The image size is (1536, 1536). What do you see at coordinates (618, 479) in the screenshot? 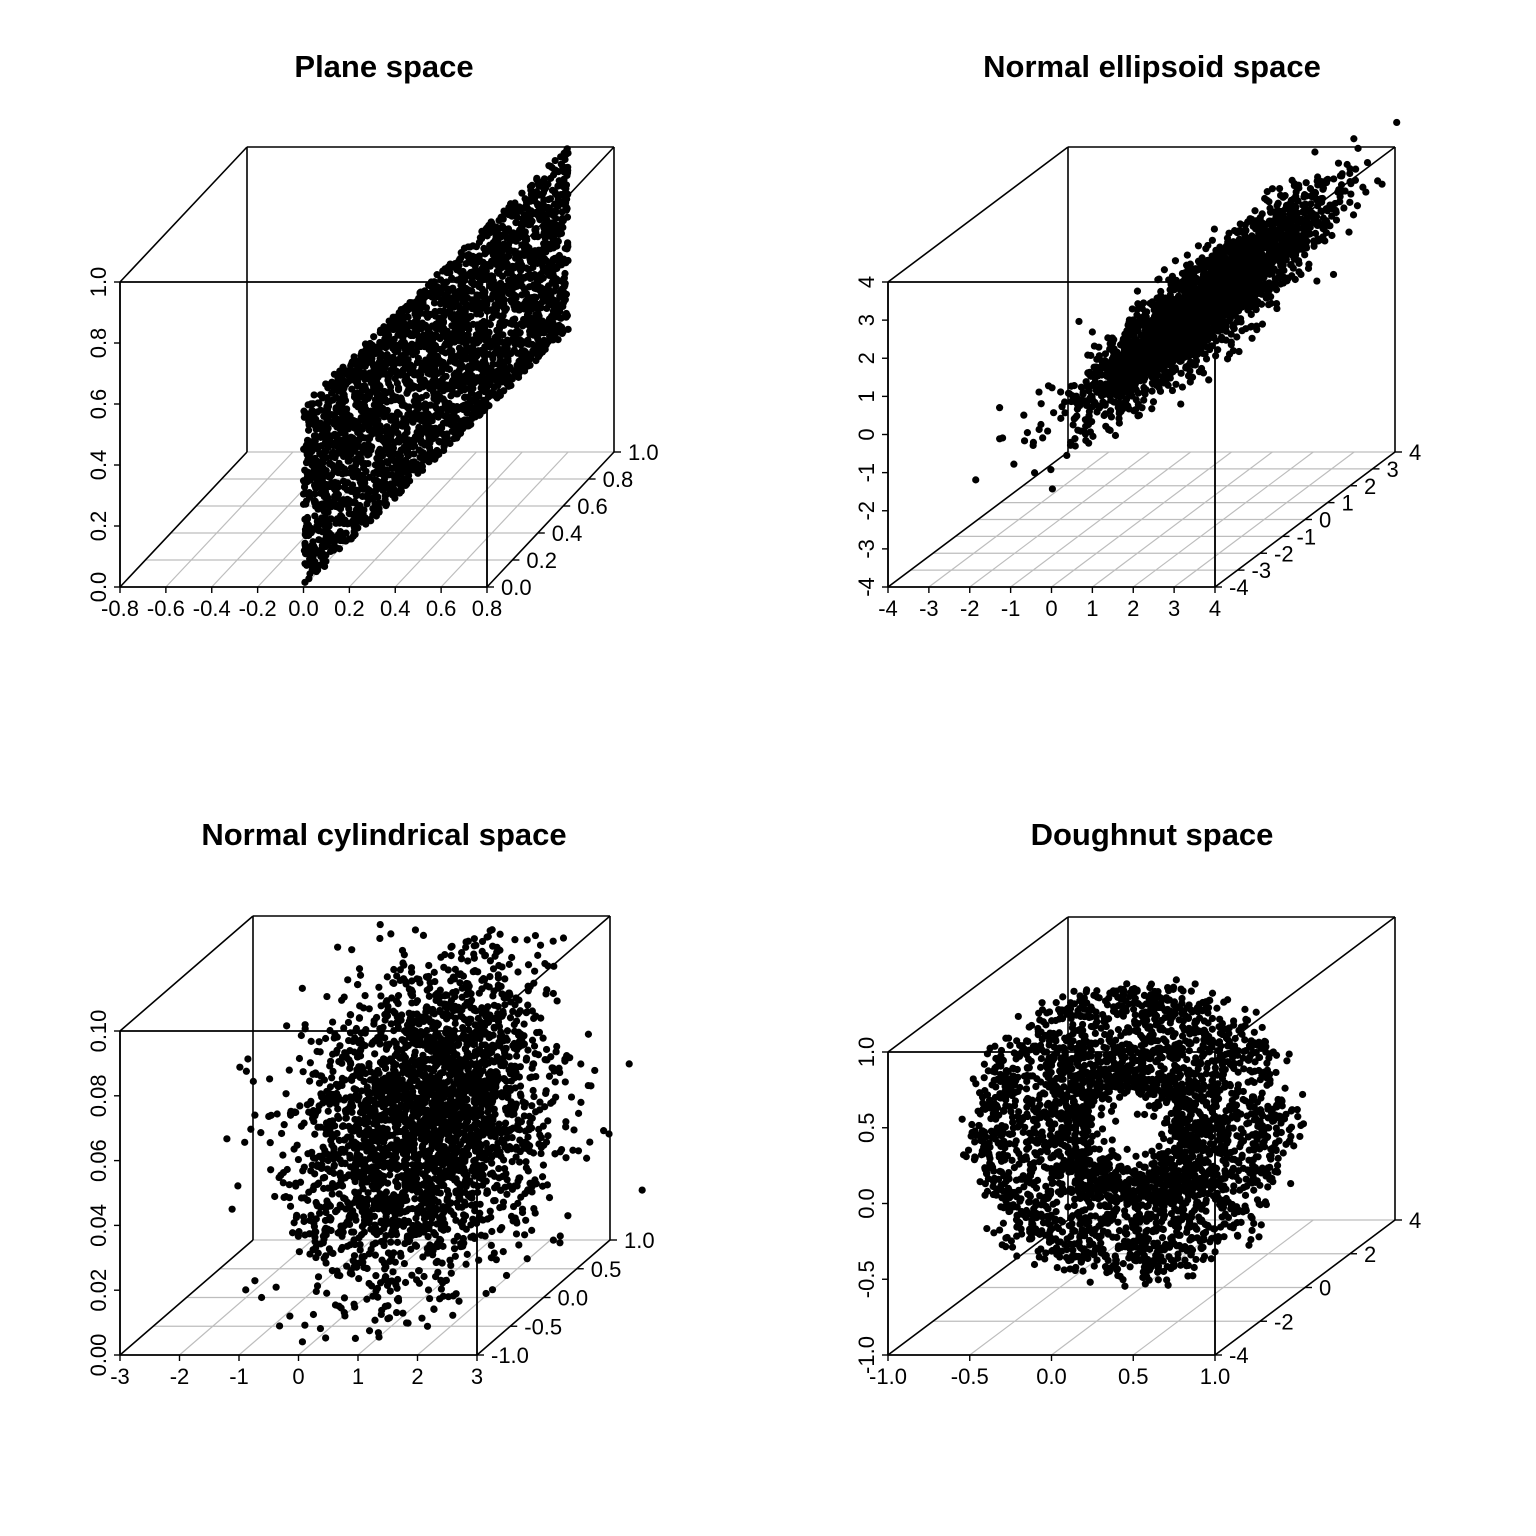
I see `y-tick-label: 0.8` at bounding box center [618, 479].